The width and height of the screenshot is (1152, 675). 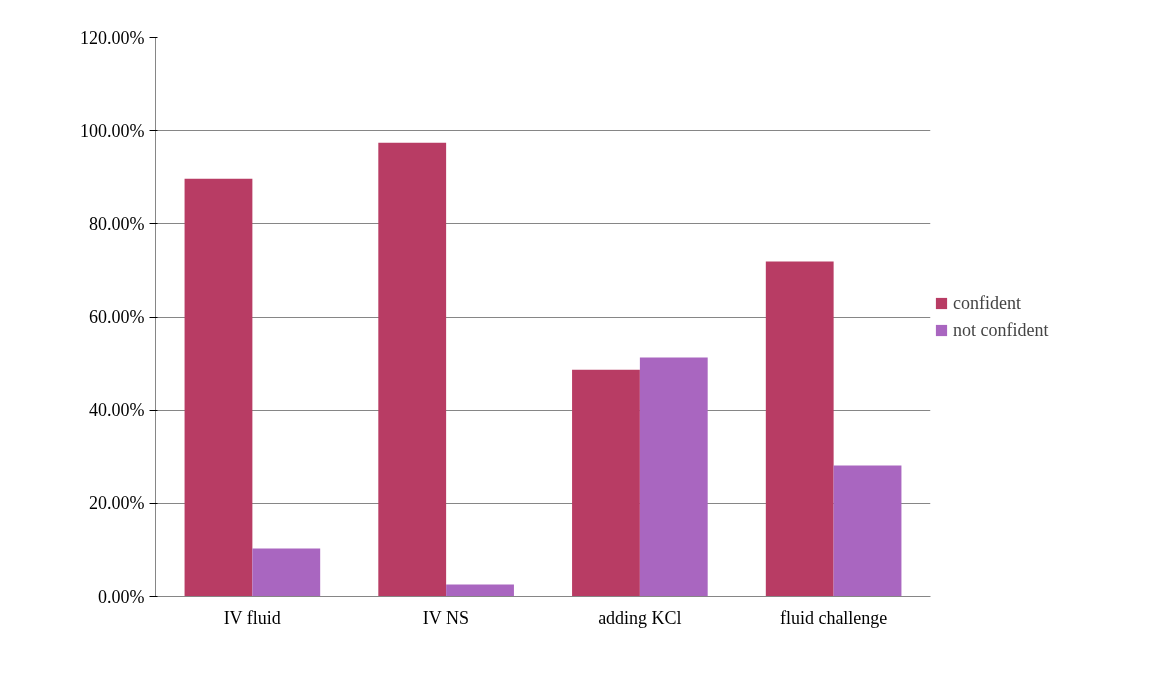 What do you see at coordinates (446, 617) in the screenshot?
I see `x-tick-label: IV NS` at bounding box center [446, 617].